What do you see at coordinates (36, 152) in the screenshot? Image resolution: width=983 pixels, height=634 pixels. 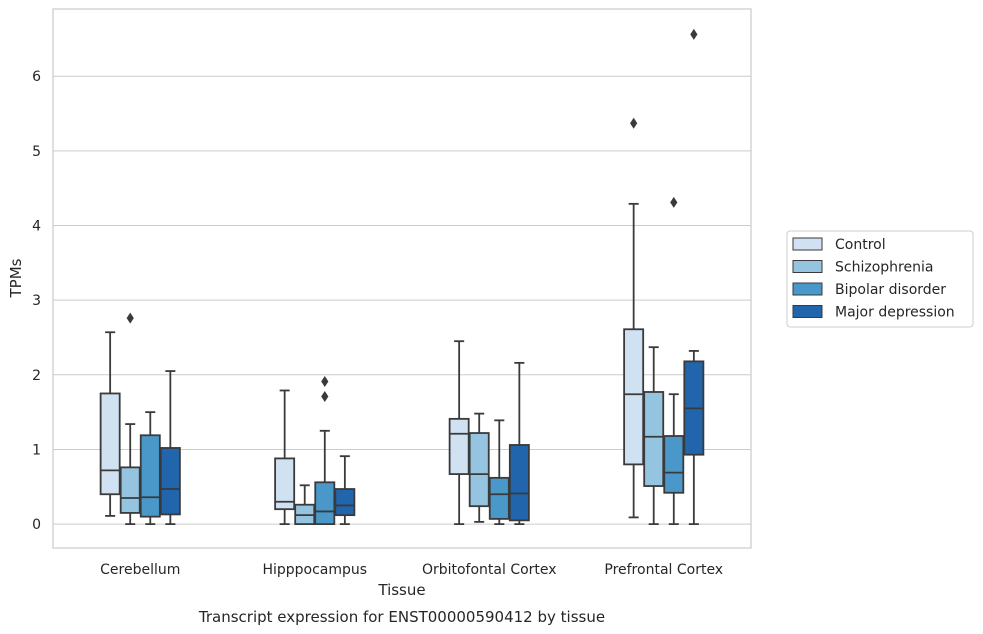 I see `y-tick-label: 5` at bounding box center [36, 152].